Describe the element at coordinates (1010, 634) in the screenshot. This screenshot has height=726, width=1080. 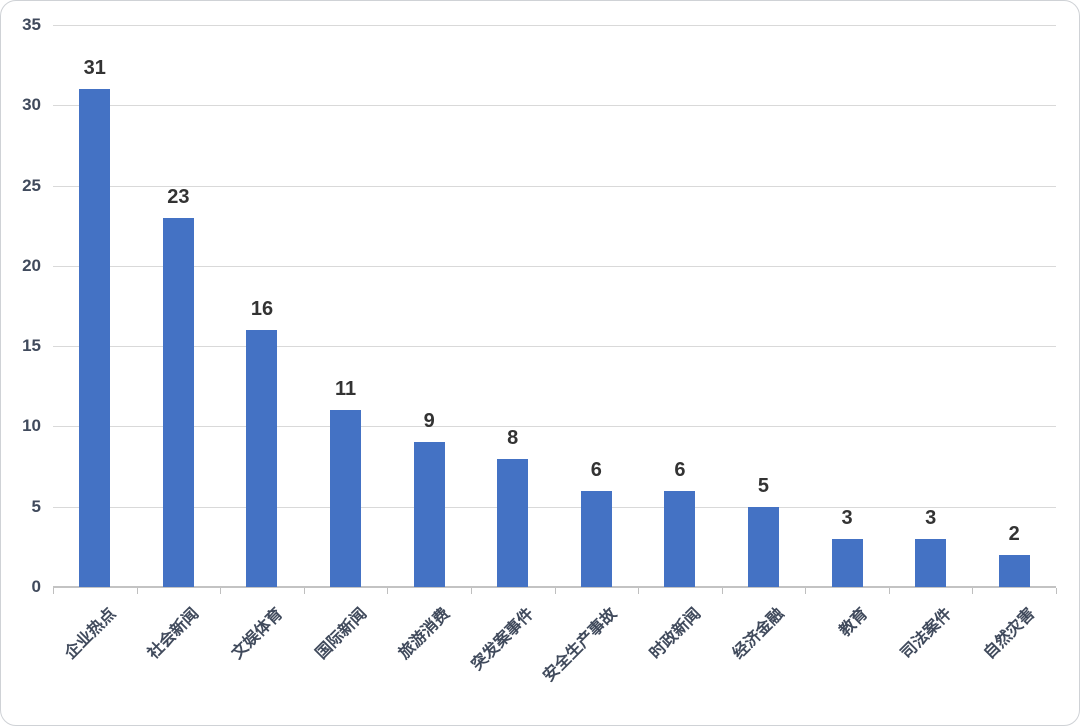
I see `x-axis-category-label: 自然灾害` at that location.